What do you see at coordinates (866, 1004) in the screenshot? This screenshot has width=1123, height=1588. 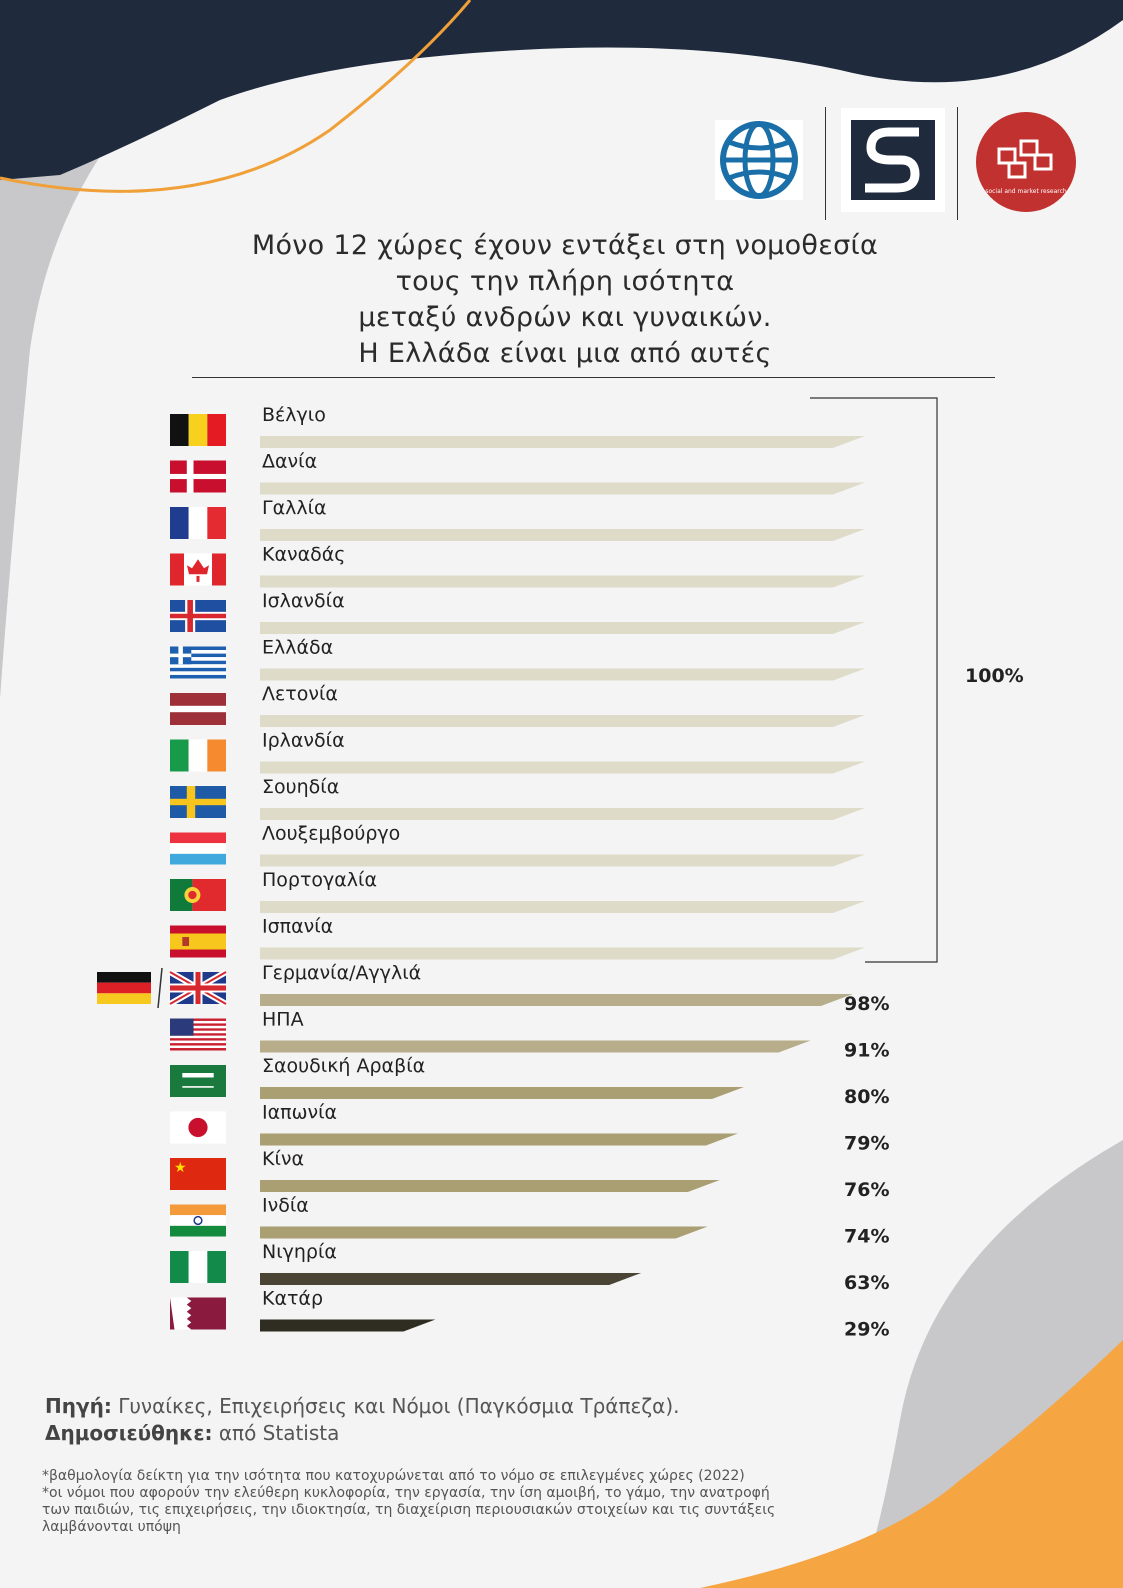 I see `value-label: 98%` at bounding box center [866, 1004].